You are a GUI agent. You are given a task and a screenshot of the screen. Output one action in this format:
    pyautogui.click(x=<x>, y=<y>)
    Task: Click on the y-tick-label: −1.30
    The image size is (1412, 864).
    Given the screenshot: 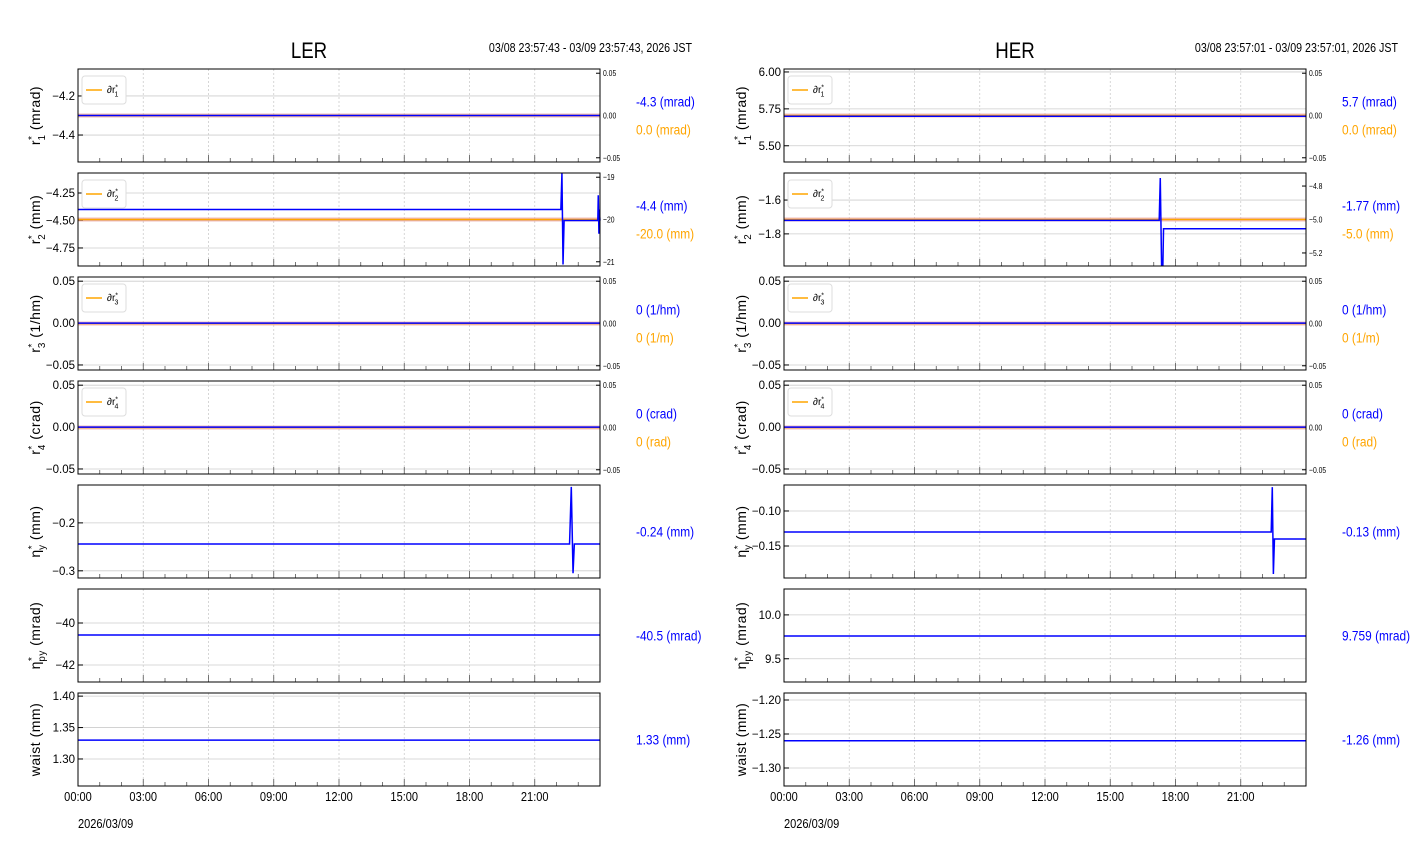 What is the action you would take?
    pyautogui.click(x=766, y=769)
    